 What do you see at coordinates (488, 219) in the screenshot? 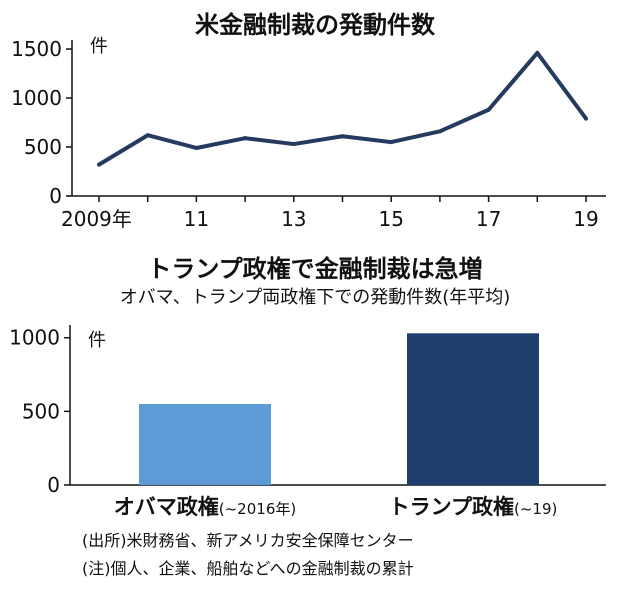
I see `line-x-tick-label: 17` at bounding box center [488, 219].